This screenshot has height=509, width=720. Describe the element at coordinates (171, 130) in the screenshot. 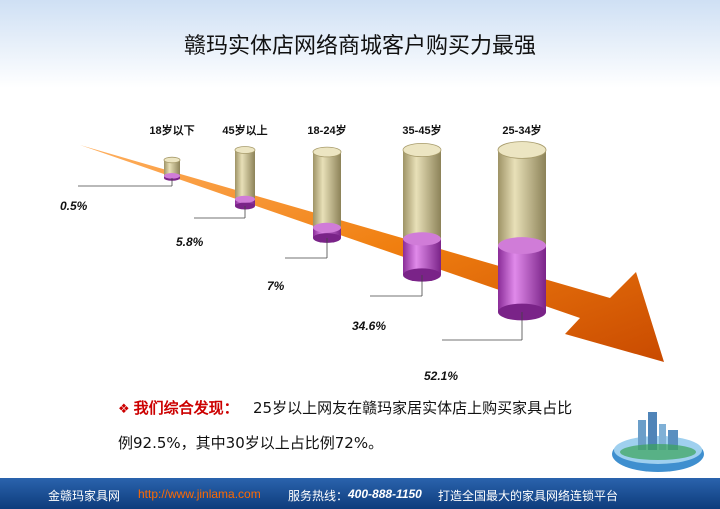

I see `category-label: 18岁以下` at that location.